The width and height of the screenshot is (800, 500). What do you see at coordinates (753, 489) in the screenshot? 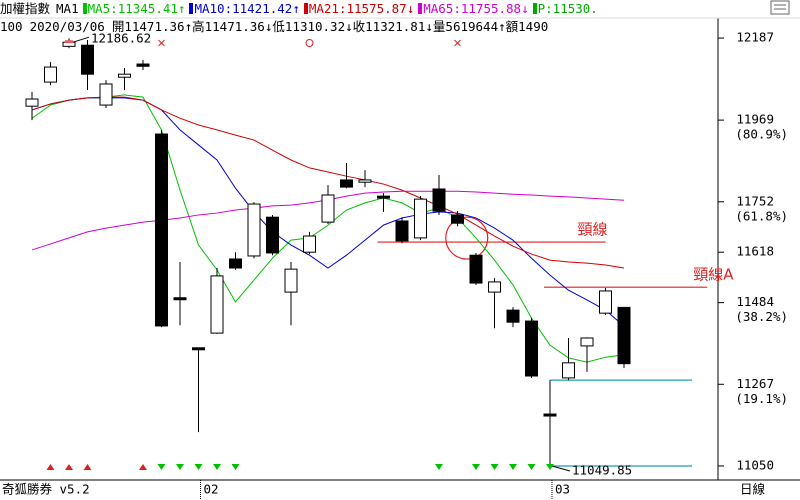
I see `footer-right: 日線` at bounding box center [753, 489].